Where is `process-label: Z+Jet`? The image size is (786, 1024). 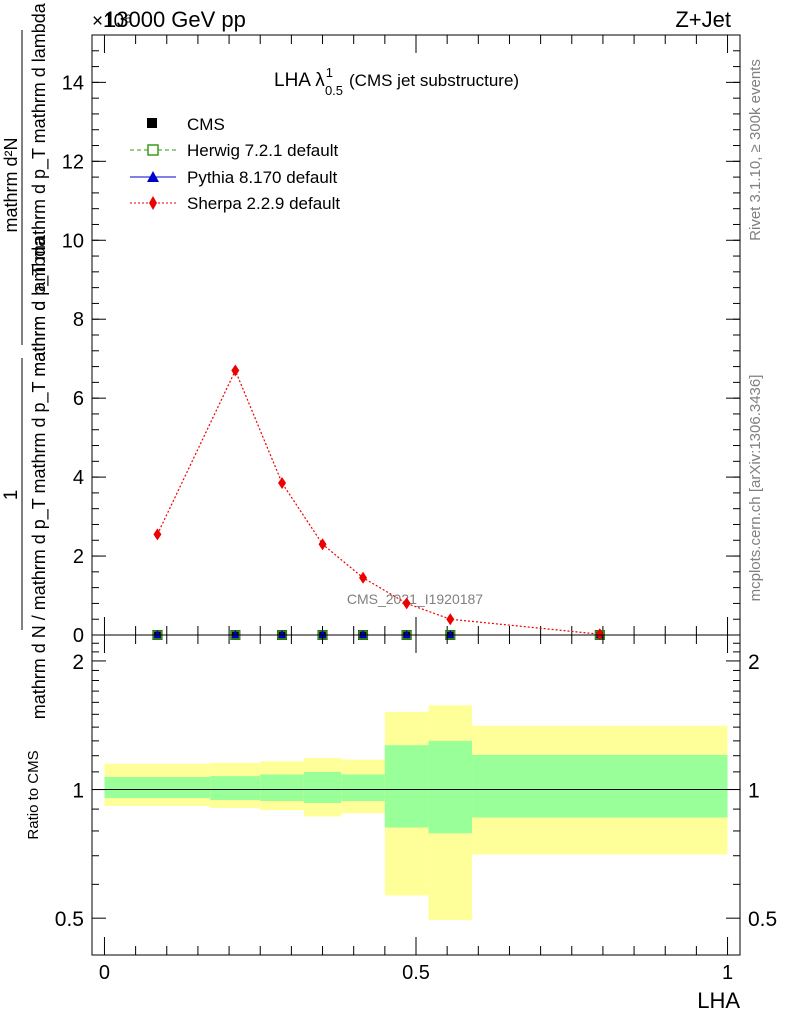 process-label: Z+Jet is located at coordinates (703, 19).